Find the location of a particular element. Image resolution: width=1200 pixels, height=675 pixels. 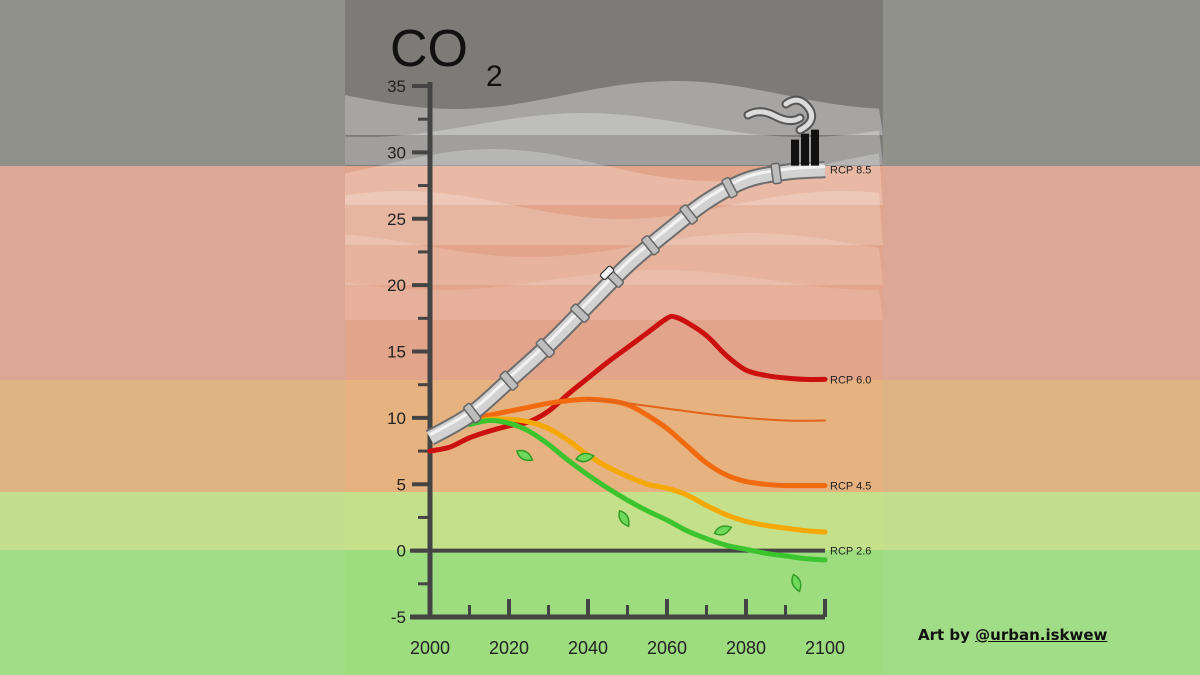

artist-credit: Art by @urban.iskwew is located at coordinates (1012, 635).